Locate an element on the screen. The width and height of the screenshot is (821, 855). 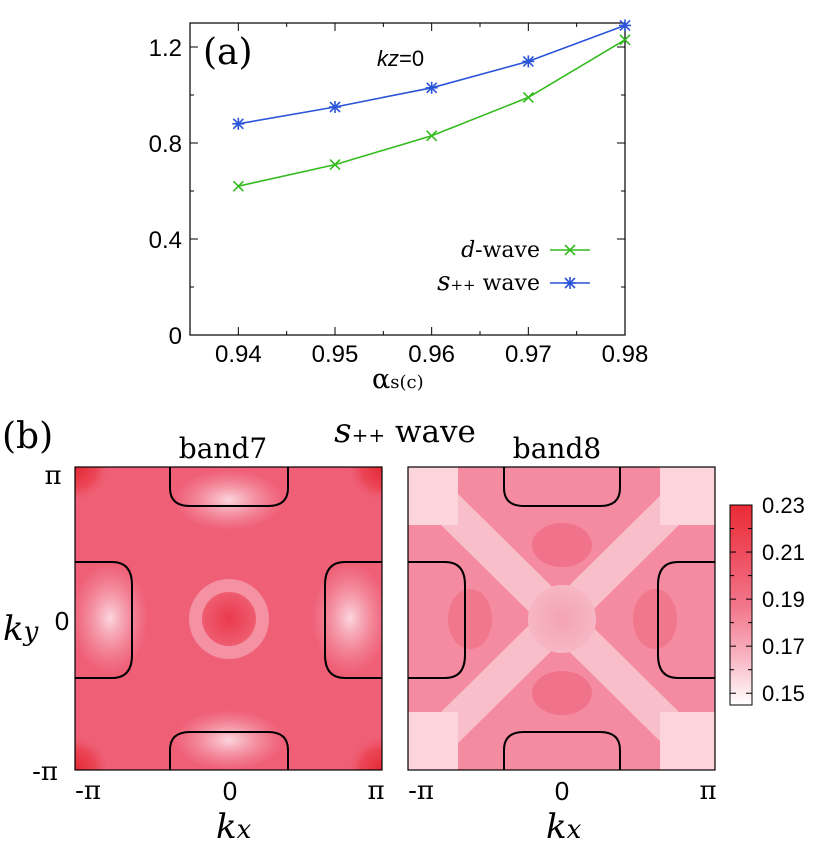
series-lines is located at coordinates (432, 105).